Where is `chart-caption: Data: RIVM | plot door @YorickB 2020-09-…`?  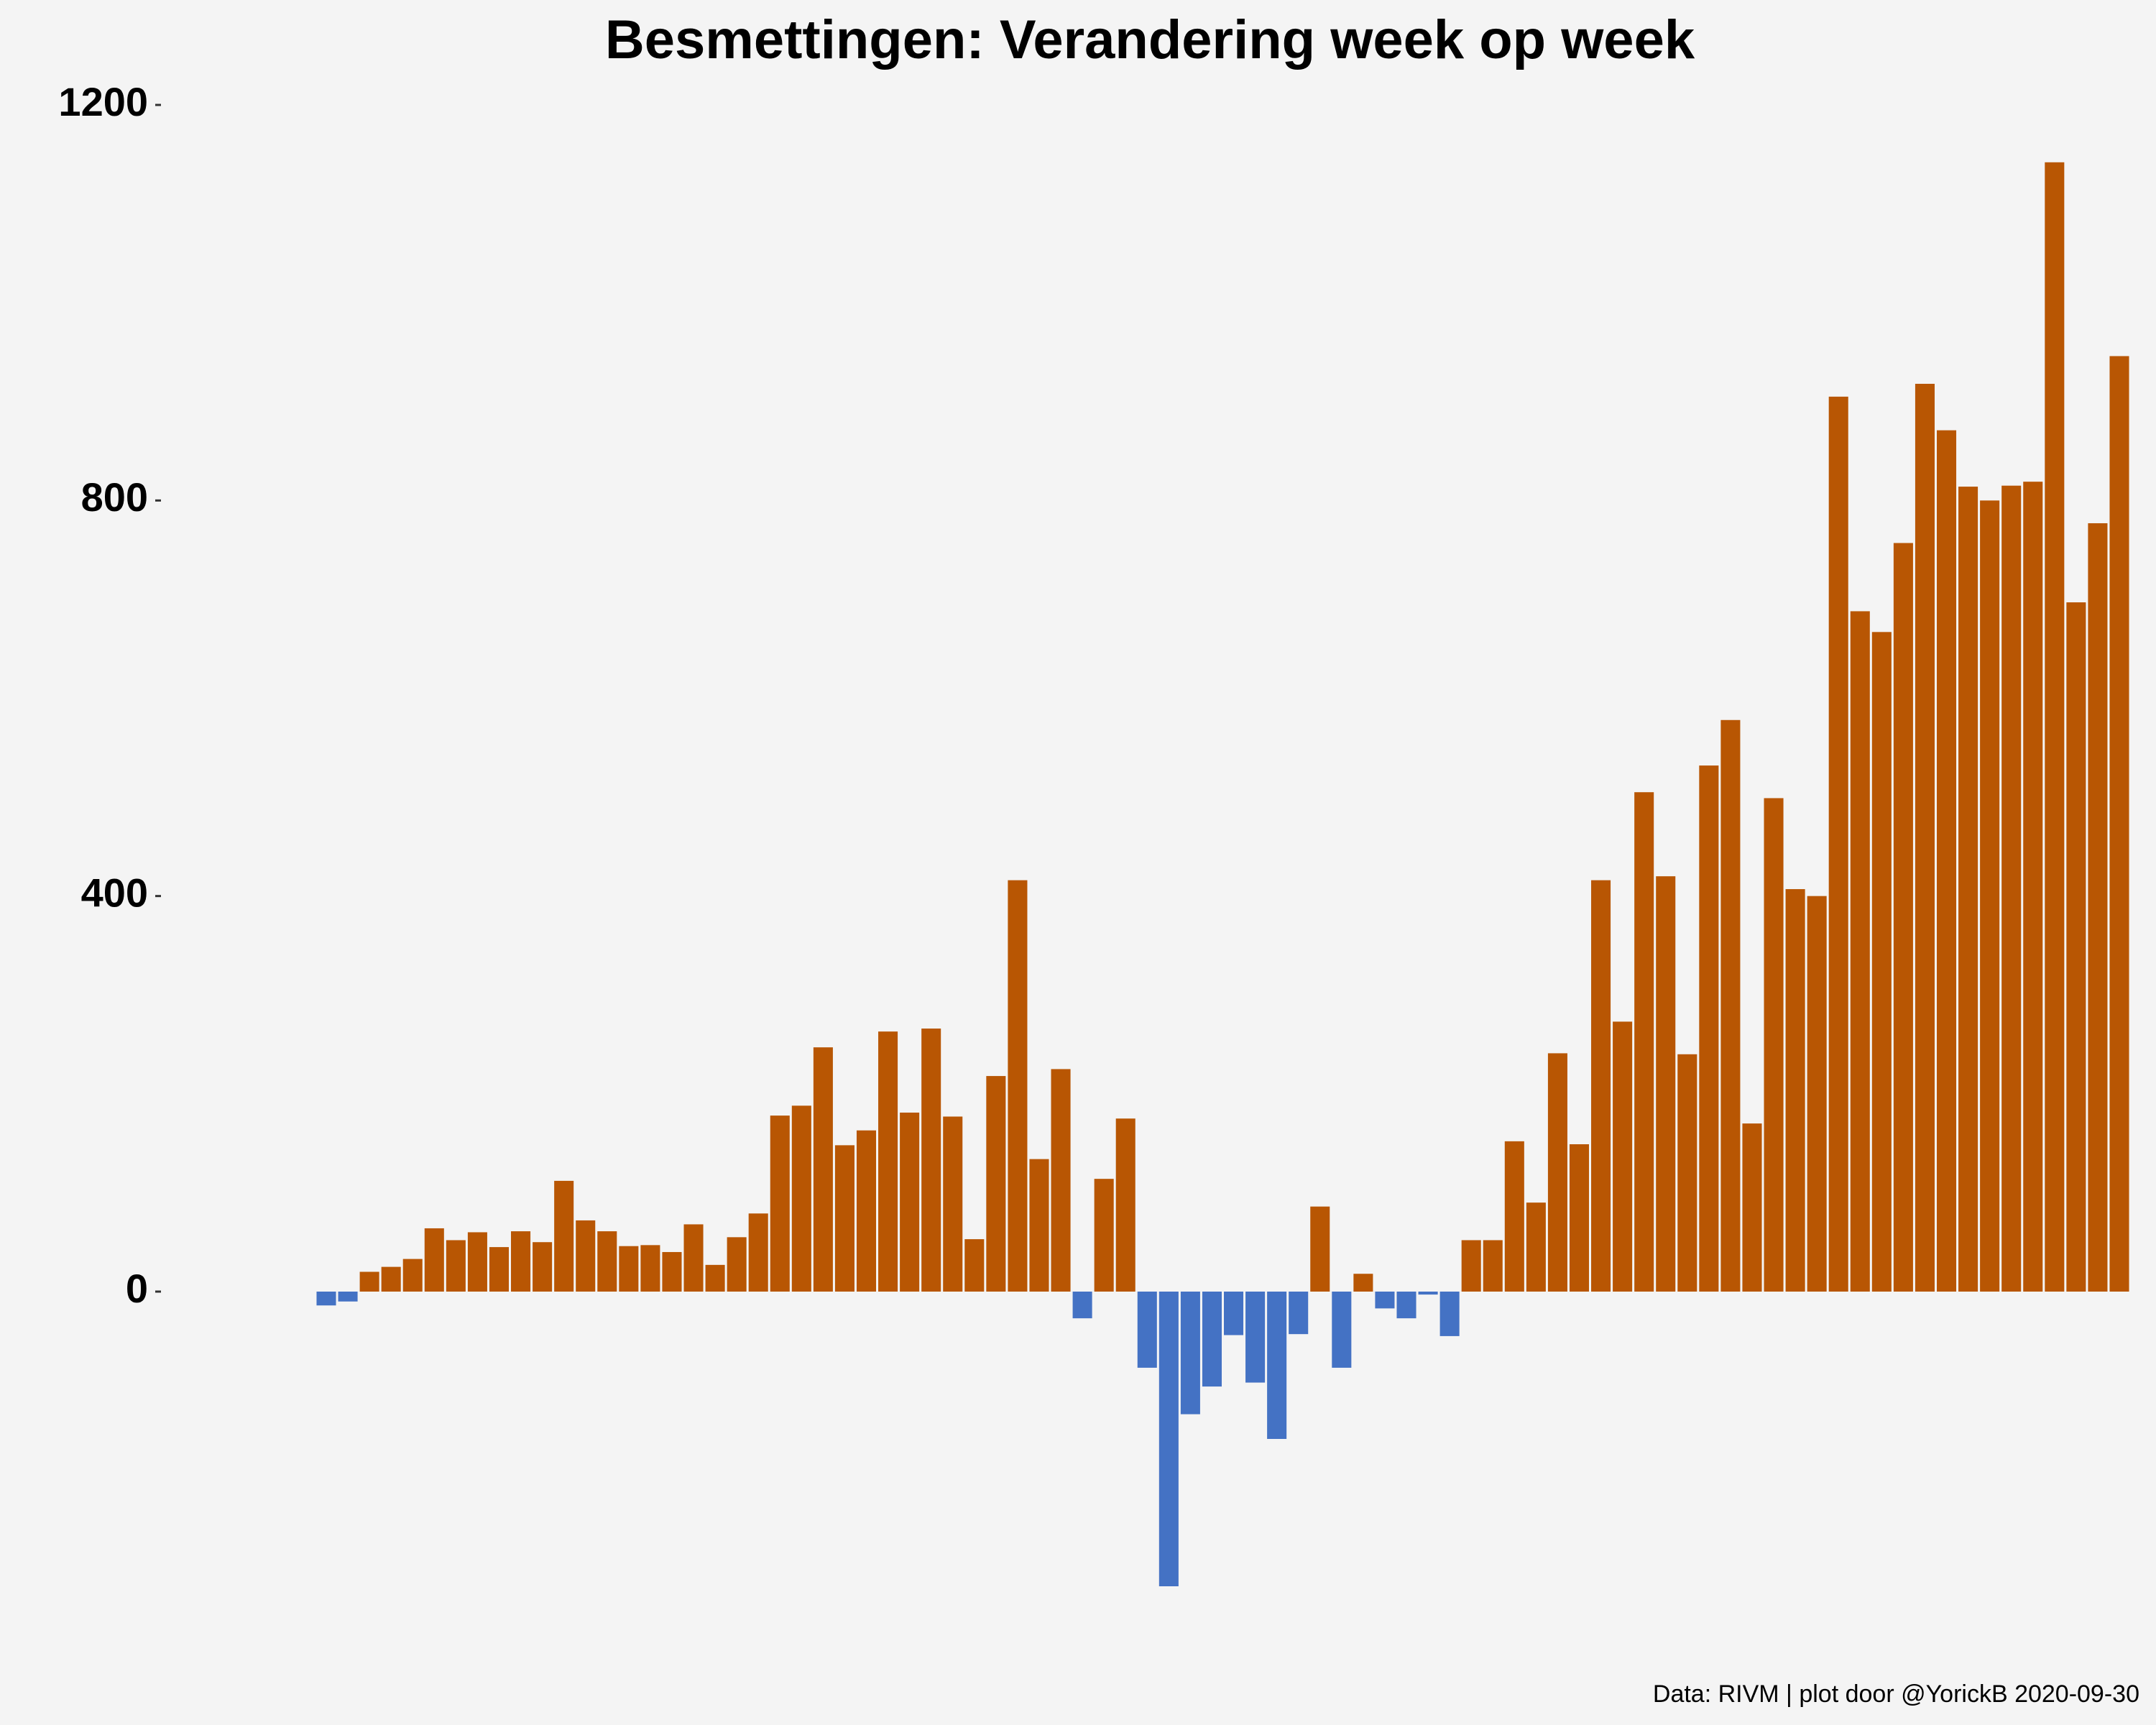 chart-caption: Data: RIVM | plot door @YorickB 2020-09-… is located at coordinates (1896, 1694).